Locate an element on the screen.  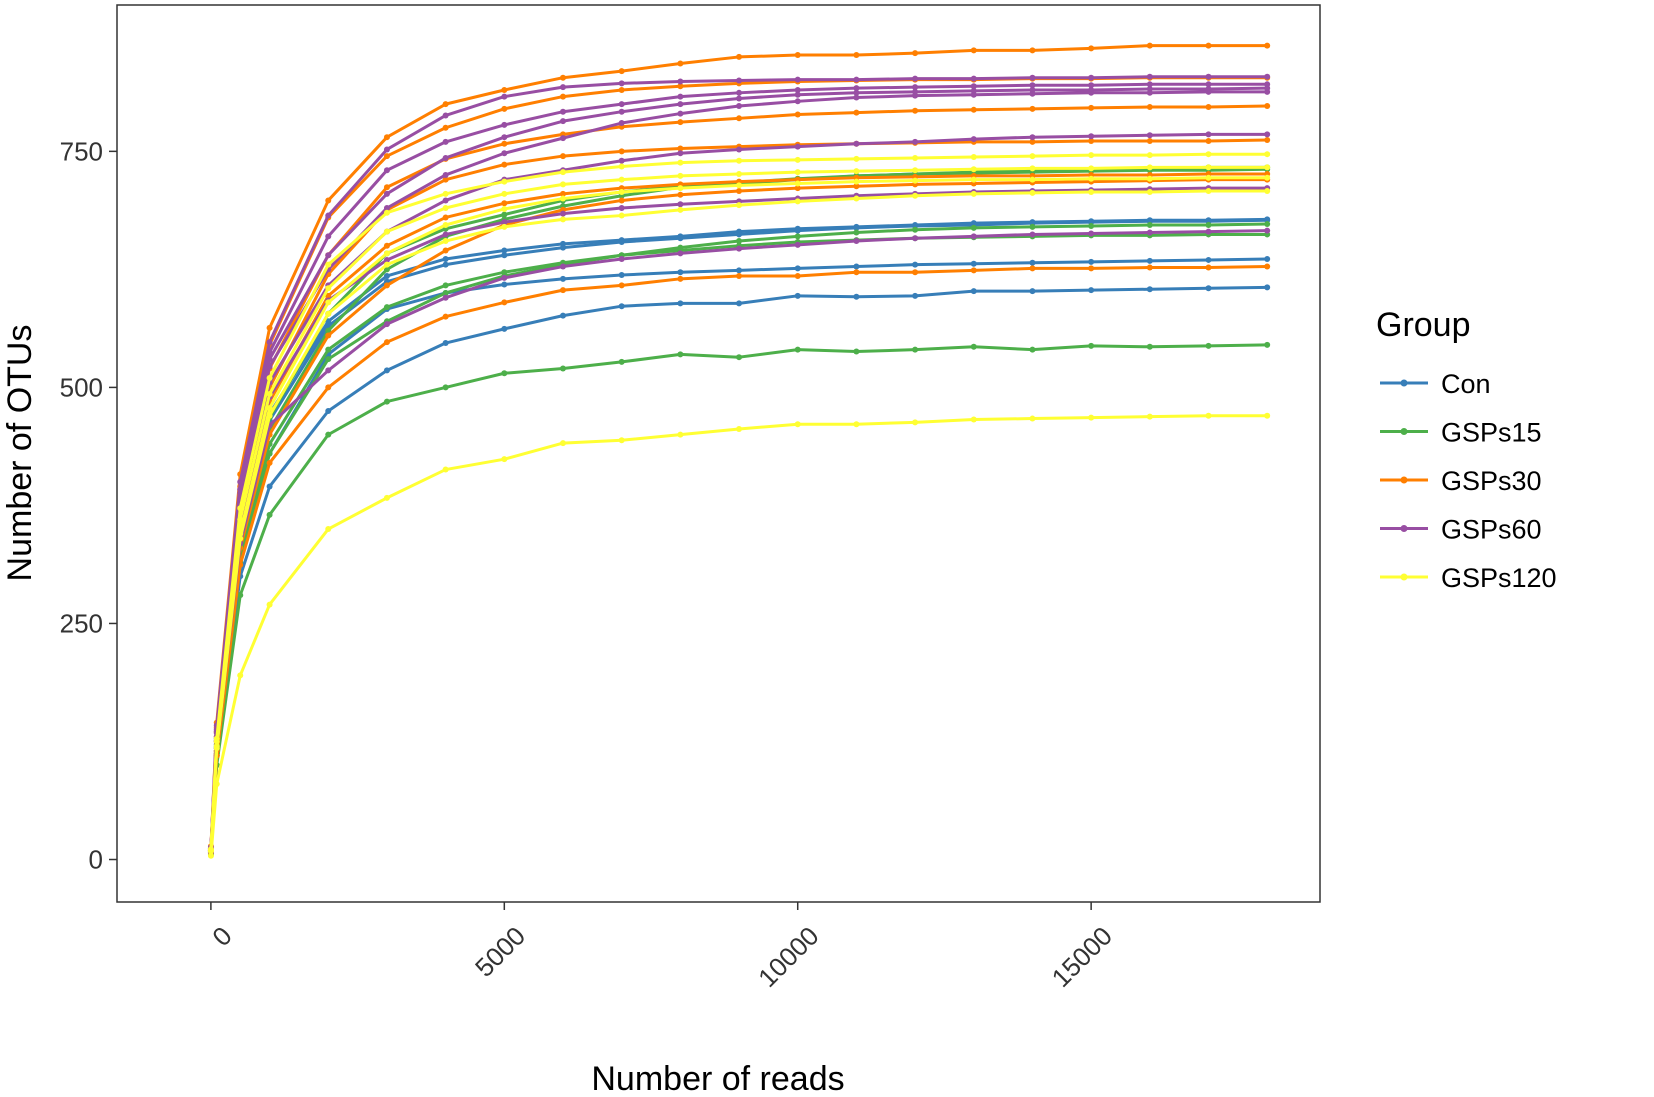
legend-key-point is located at coordinates (1404, 528).